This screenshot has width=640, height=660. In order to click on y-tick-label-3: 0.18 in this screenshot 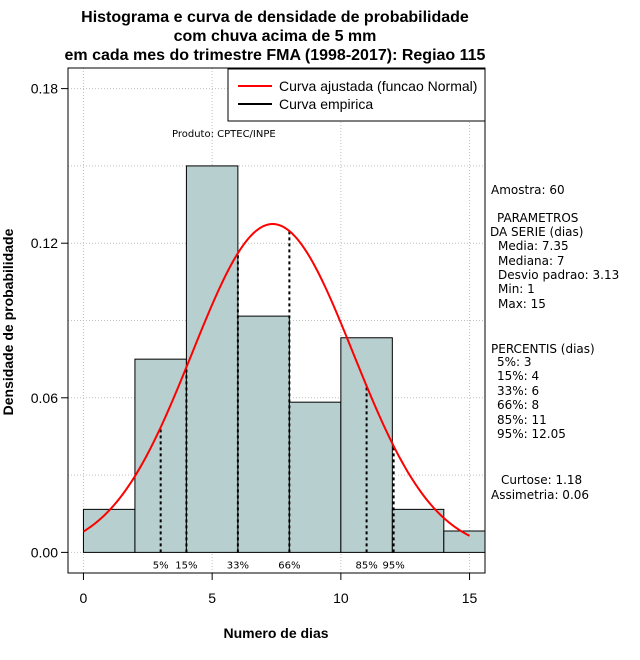, I will do `click(44, 89)`.